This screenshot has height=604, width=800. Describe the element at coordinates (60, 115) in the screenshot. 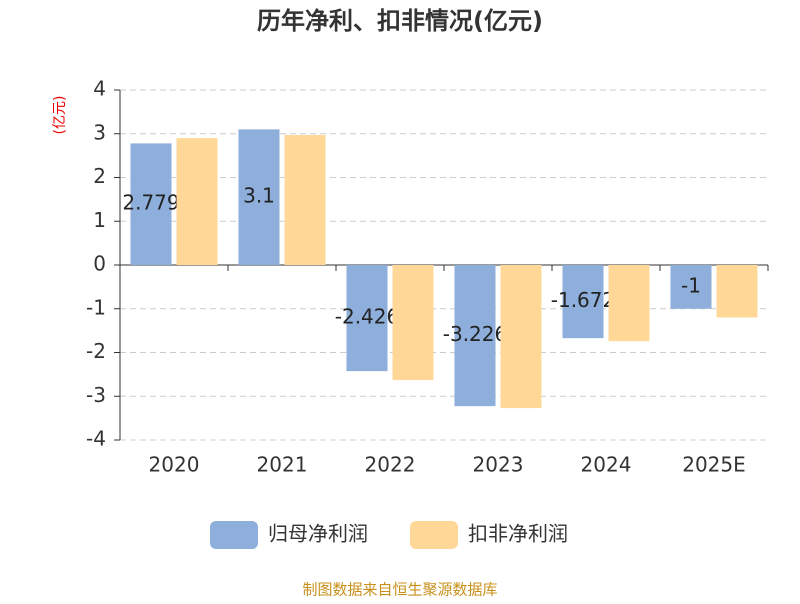

I see `y-axis-label: (亿元)` at that location.